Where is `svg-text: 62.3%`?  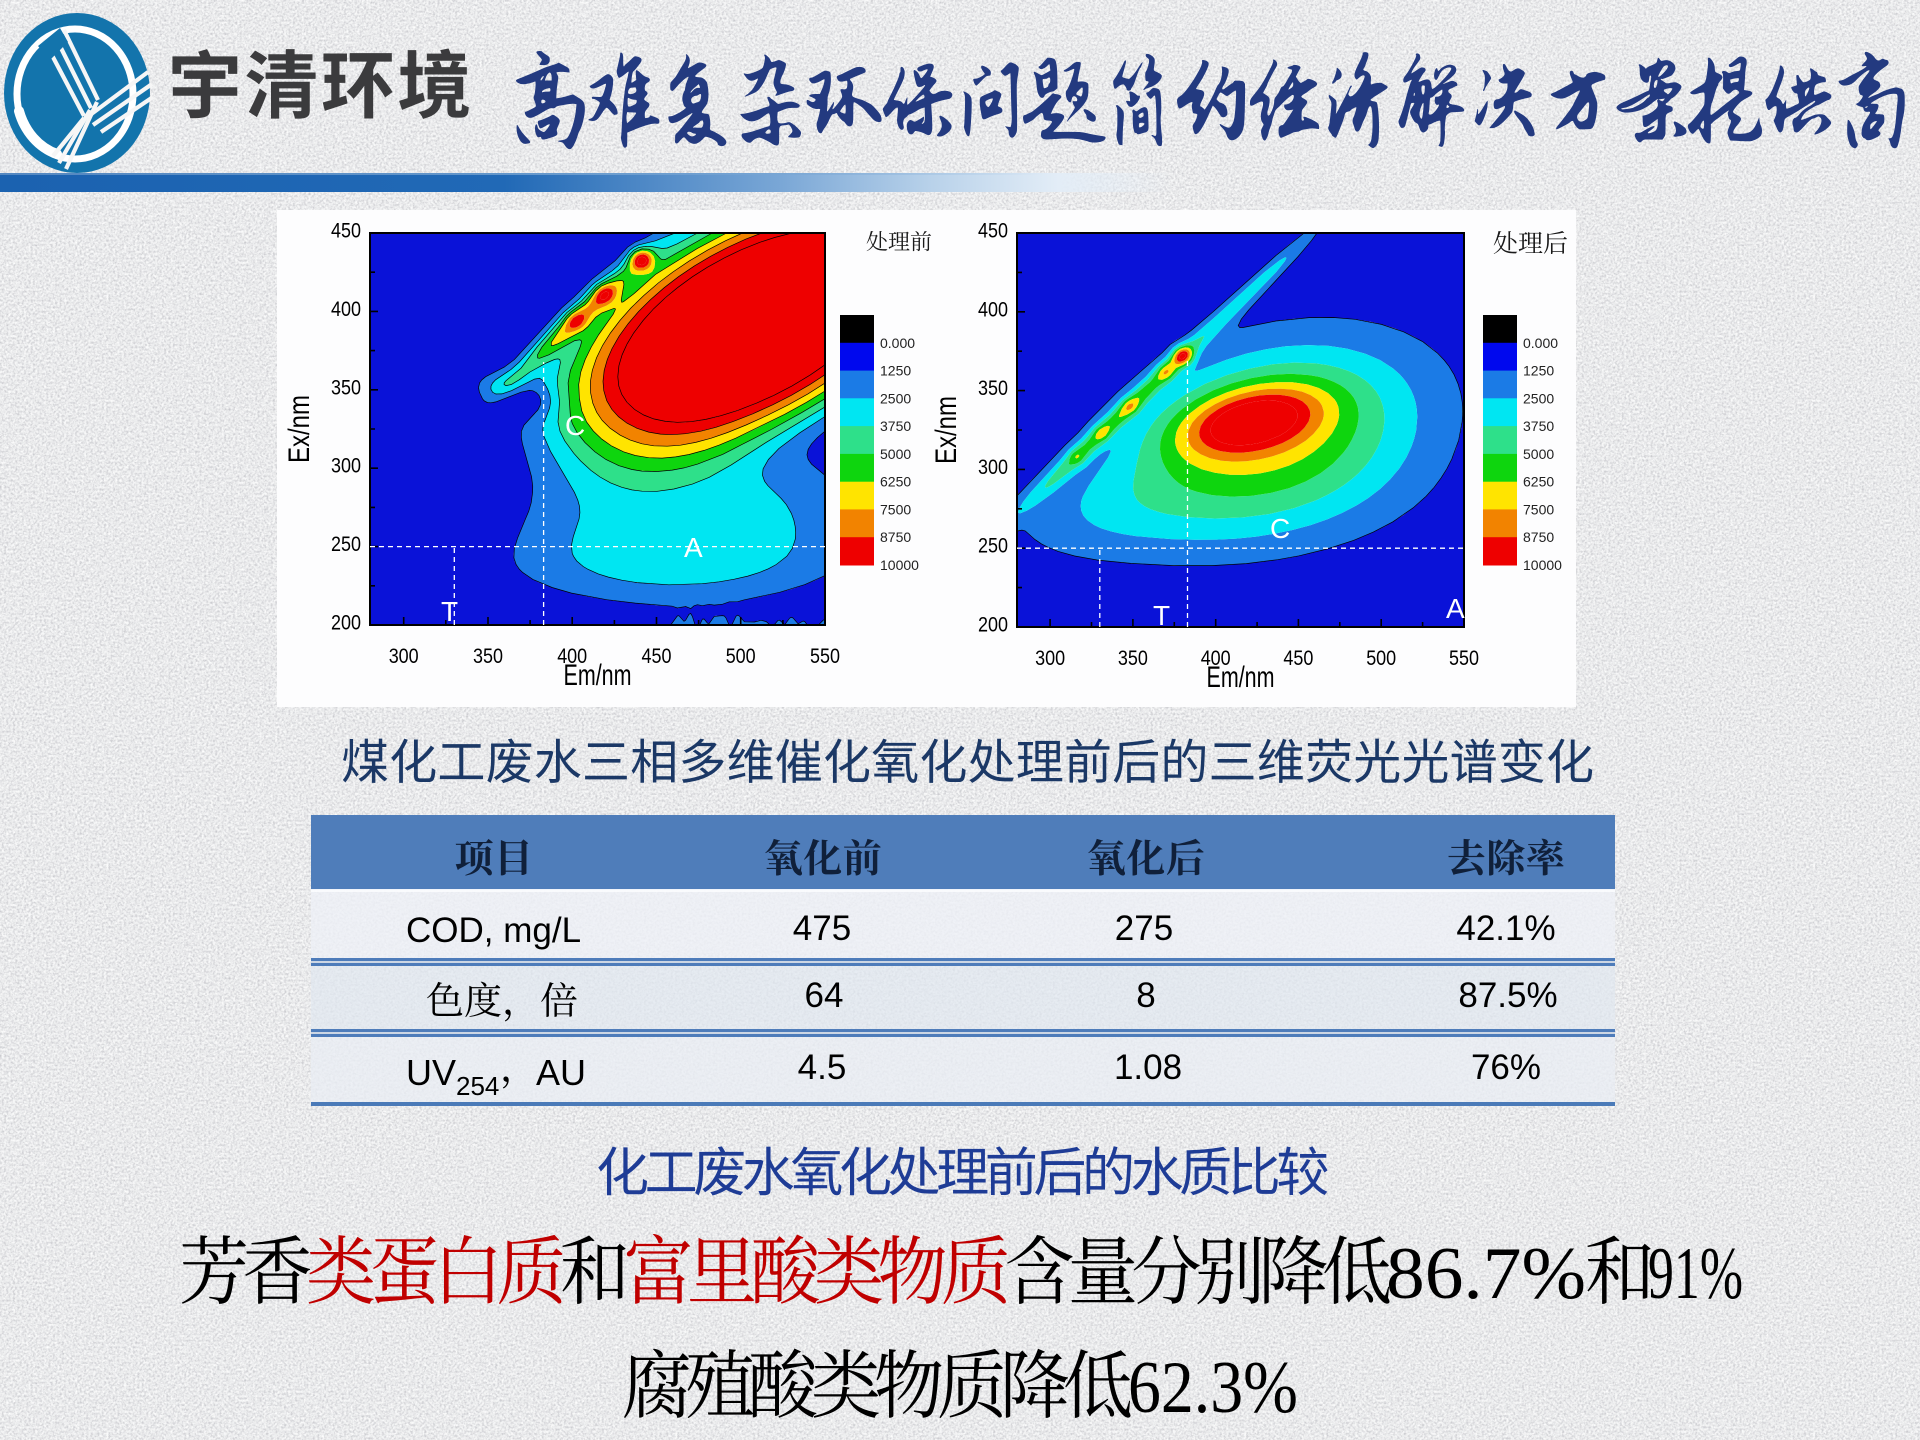
svg-text: 62.3% is located at coordinates (1213, 1388).